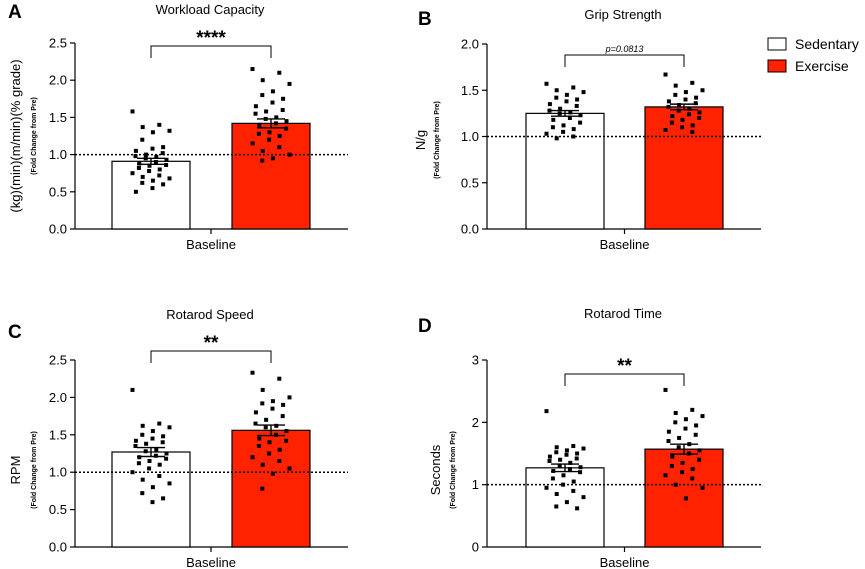 This screenshot has height=569, width=865. What do you see at coordinates (827, 44) in the screenshot?
I see `legend-label-sedentary: Sedentary` at bounding box center [827, 44].